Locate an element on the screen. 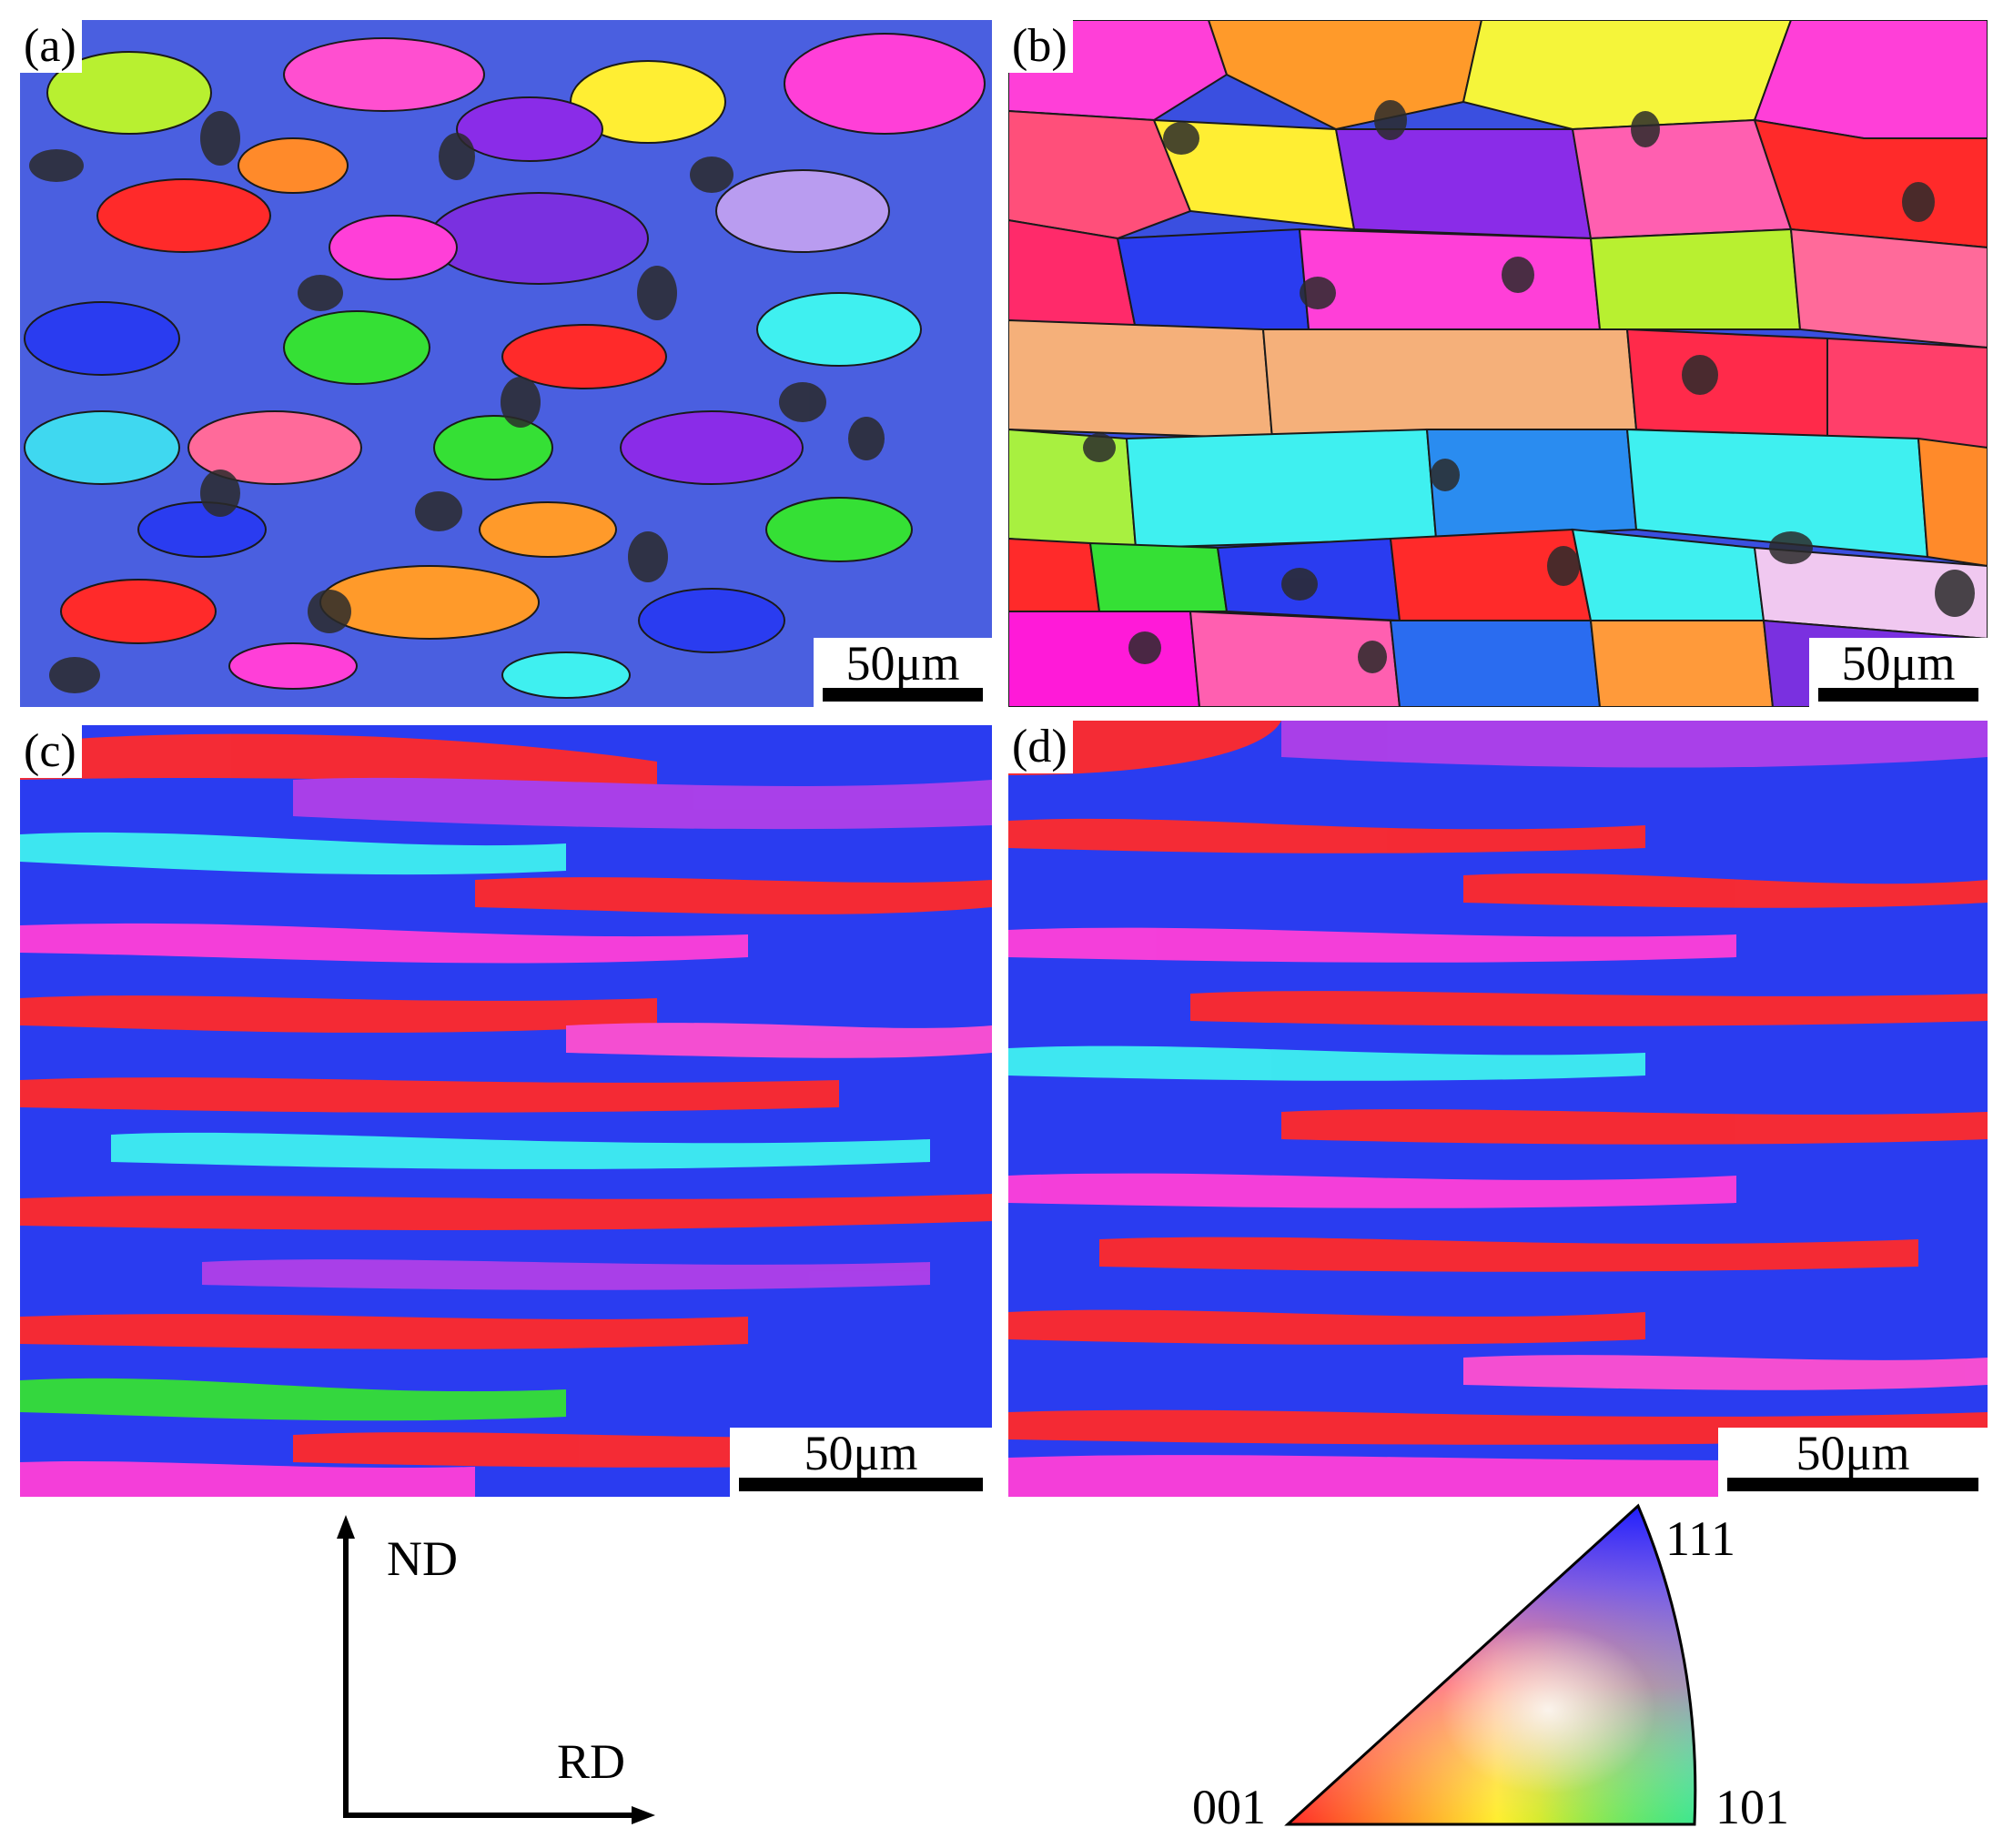 The width and height of the screenshot is (1993, 1848). ipf-corner-001: 001 is located at coordinates (1229, 1807).